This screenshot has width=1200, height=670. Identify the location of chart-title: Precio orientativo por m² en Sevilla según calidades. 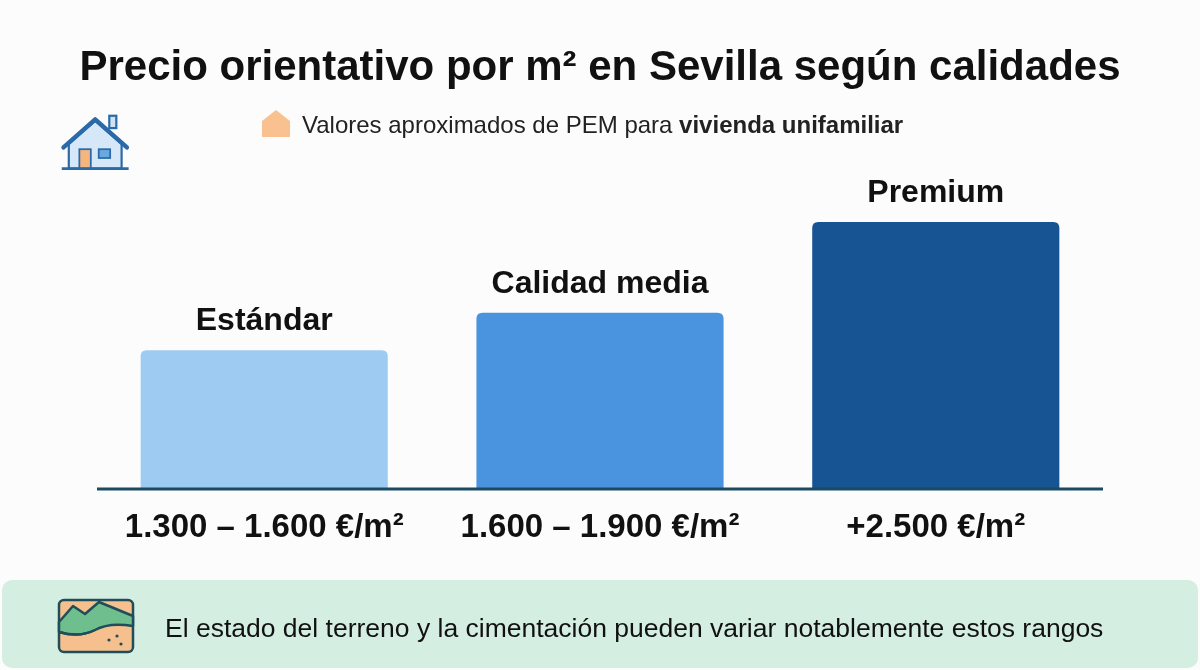
(600, 65).